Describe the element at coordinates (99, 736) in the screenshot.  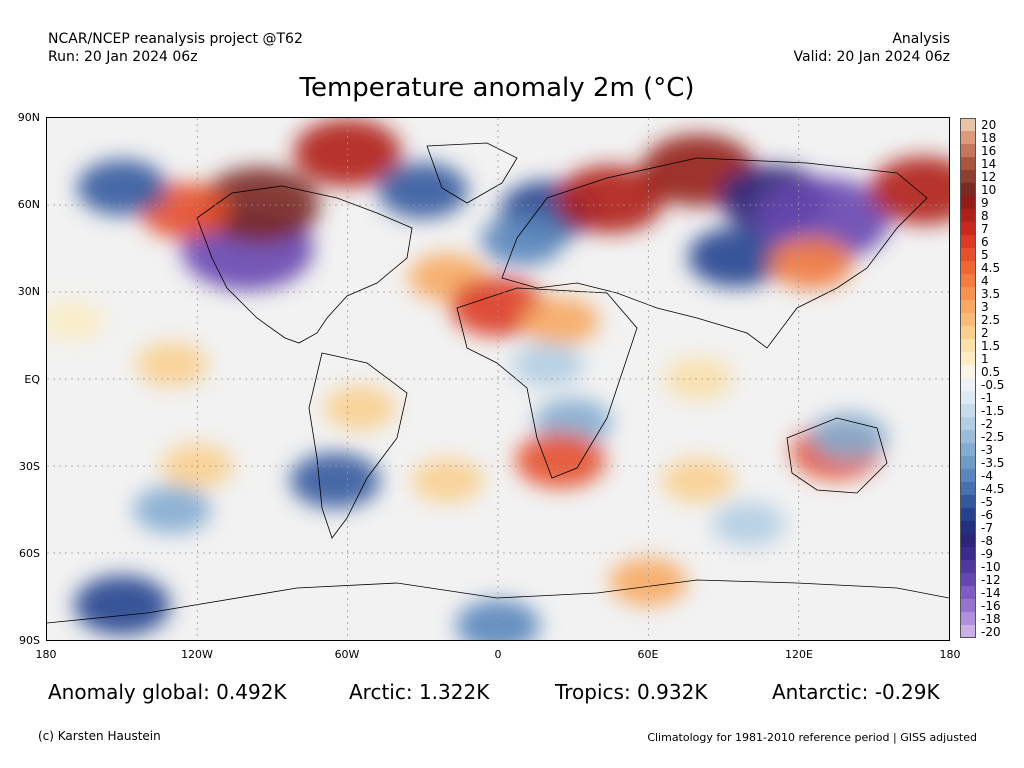
I see `credit: (c) Karsten Haustein` at that location.